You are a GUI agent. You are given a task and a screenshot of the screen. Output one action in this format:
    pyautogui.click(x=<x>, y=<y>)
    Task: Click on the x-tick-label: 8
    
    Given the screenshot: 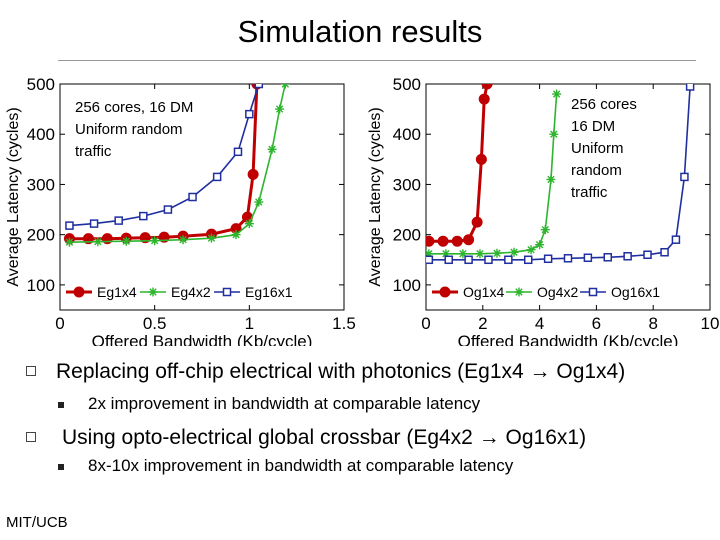 What is the action you would take?
    pyautogui.click(x=652, y=323)
    